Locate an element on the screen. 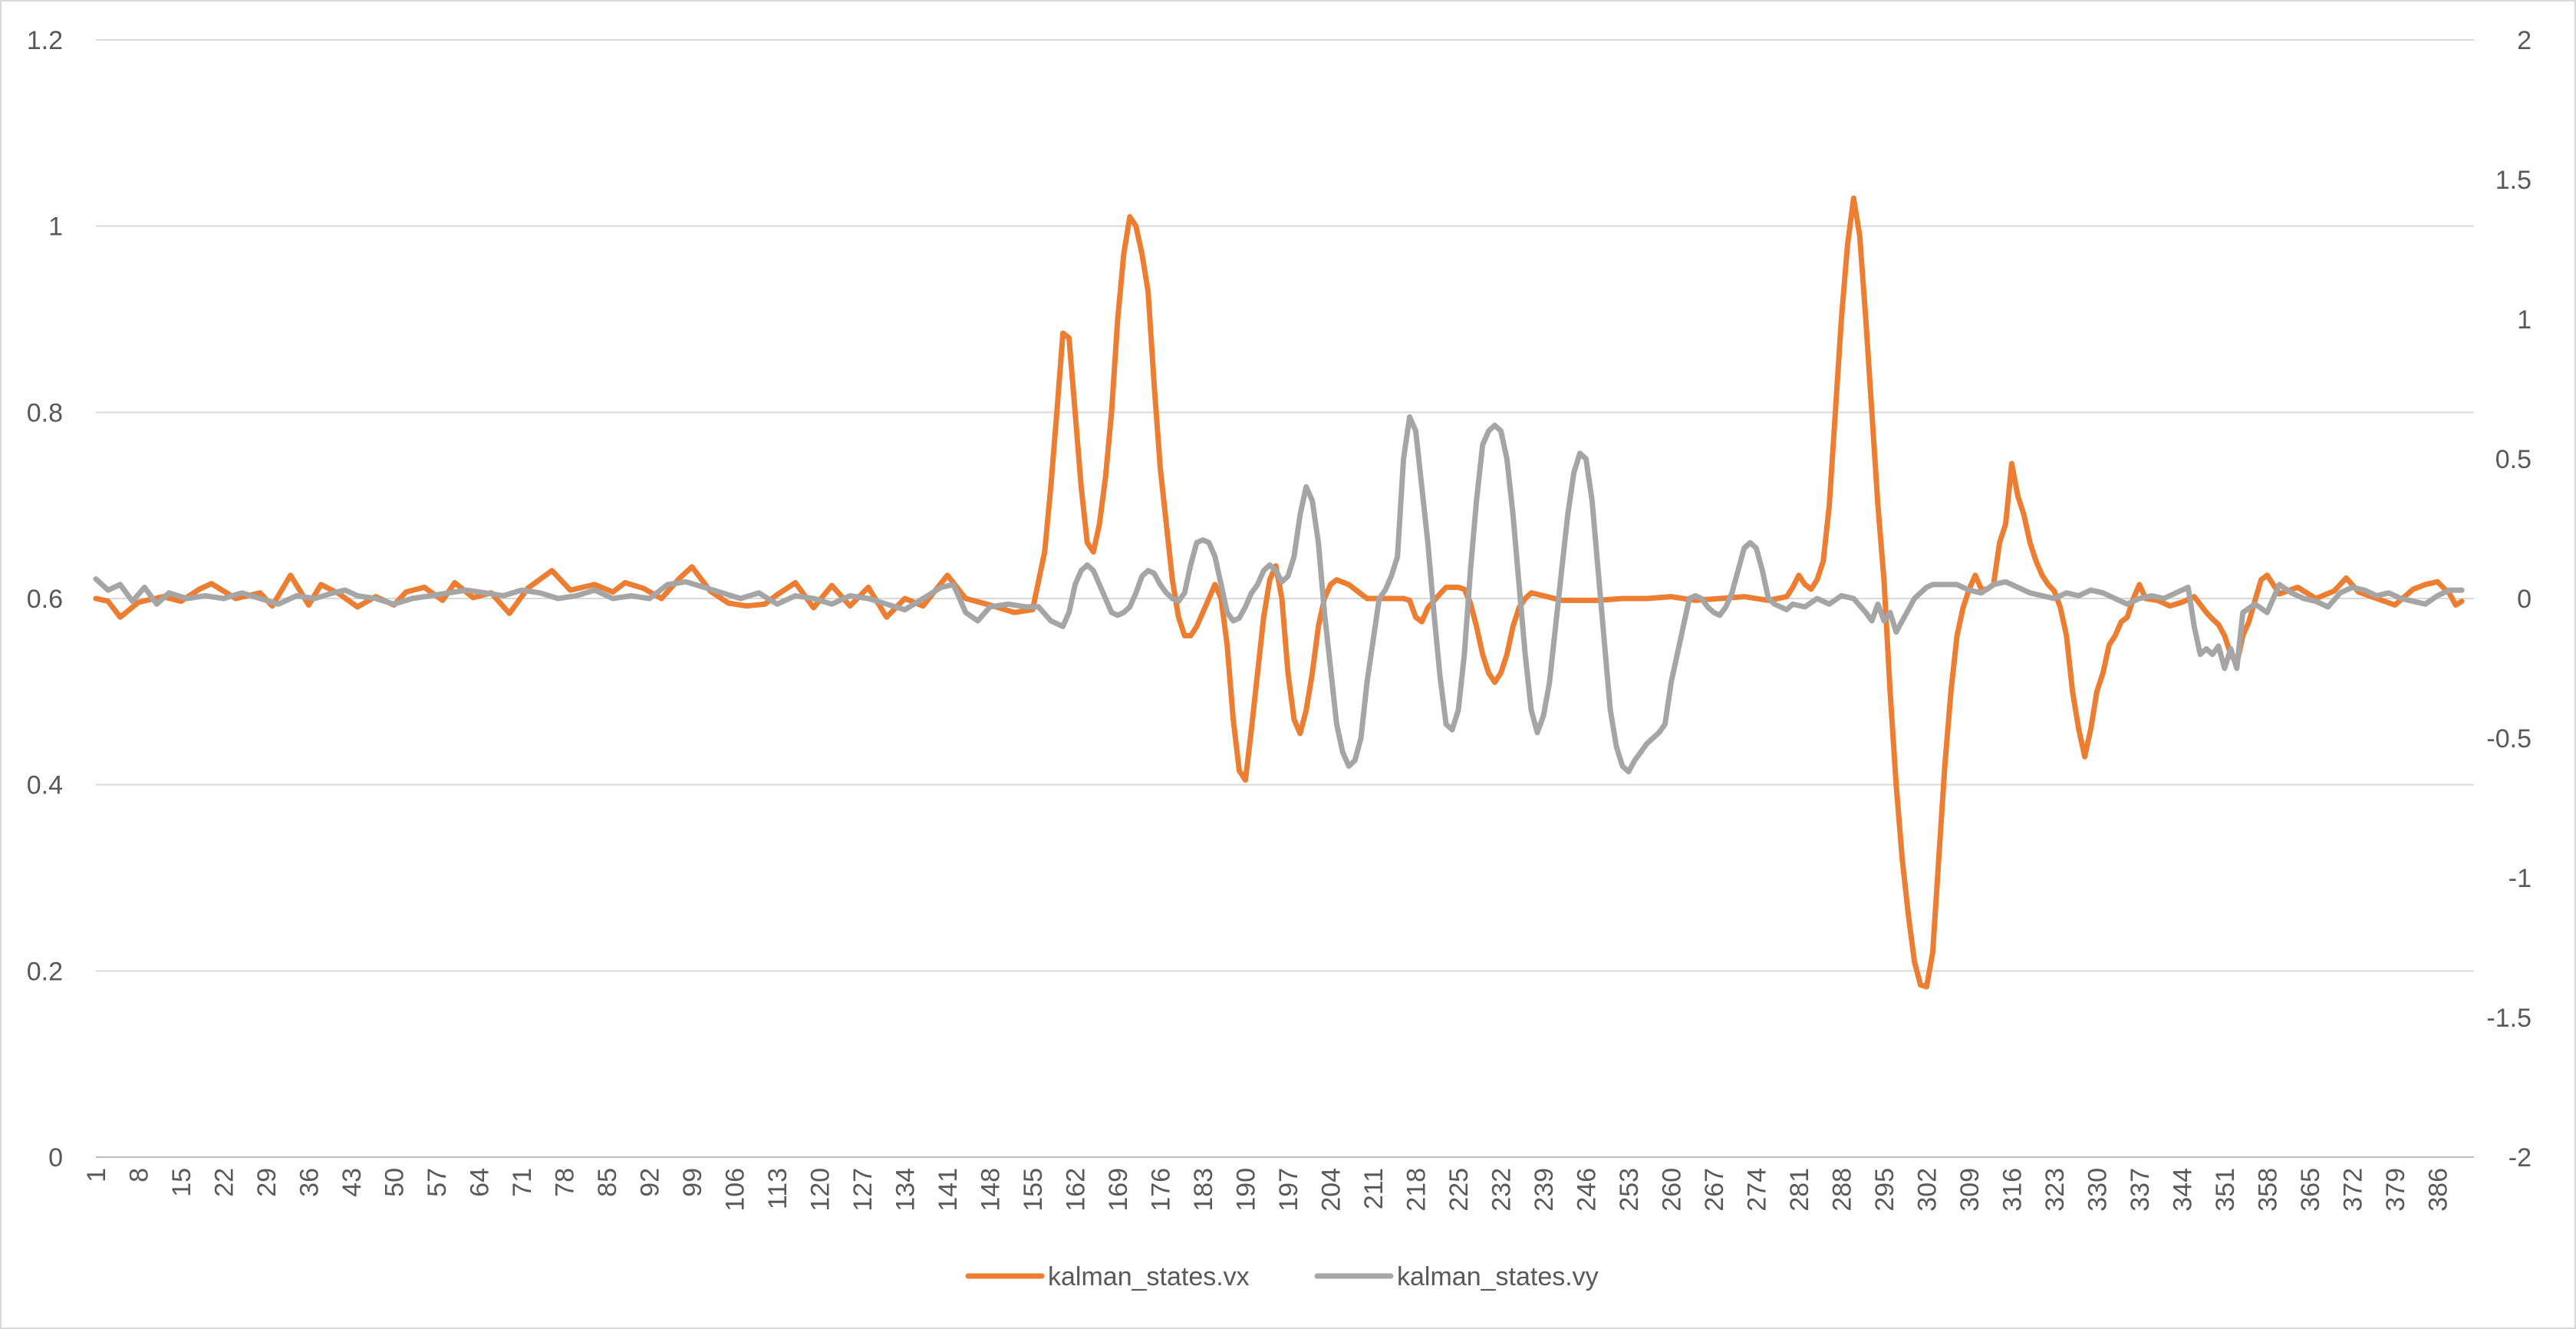 The image size is (2576, 1329). left-y-tick-label: 0.4 is located at coordinates (45, 785).